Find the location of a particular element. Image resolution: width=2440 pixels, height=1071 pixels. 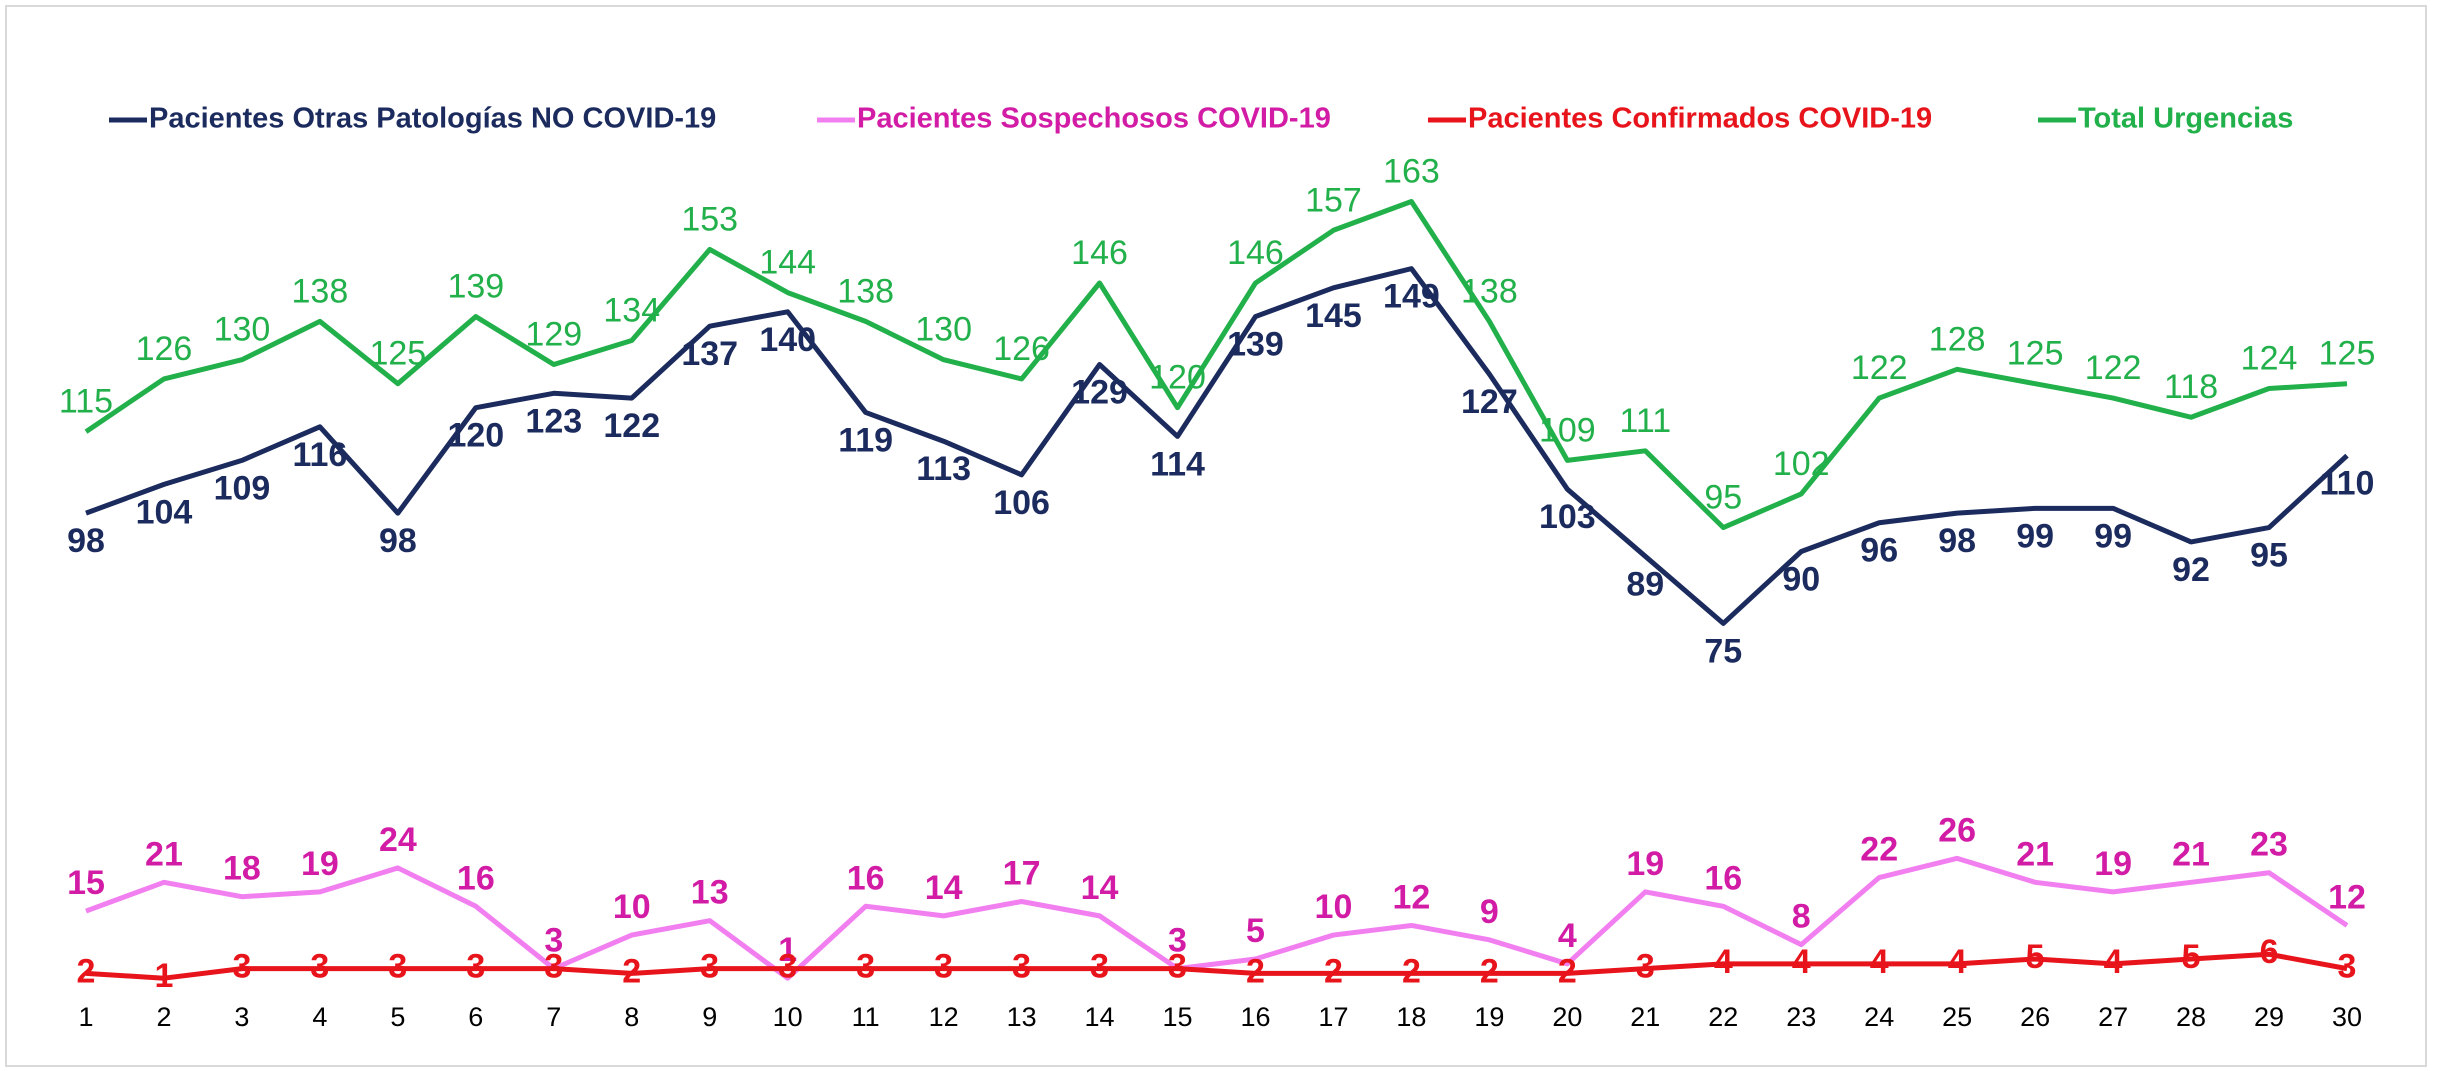

data-label: 153 is located at coordinates (709, 219).